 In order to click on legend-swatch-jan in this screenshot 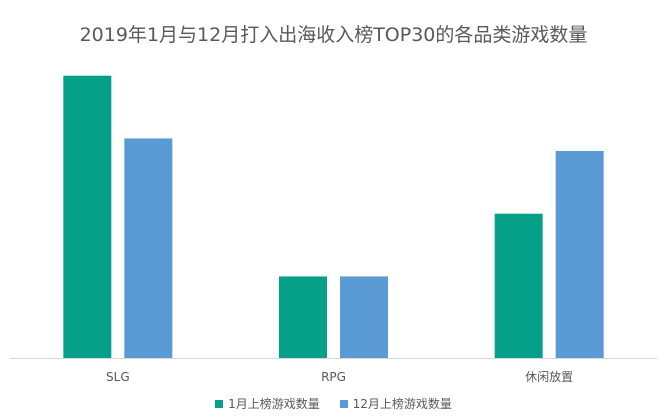, I will do `click(219, 403)`.